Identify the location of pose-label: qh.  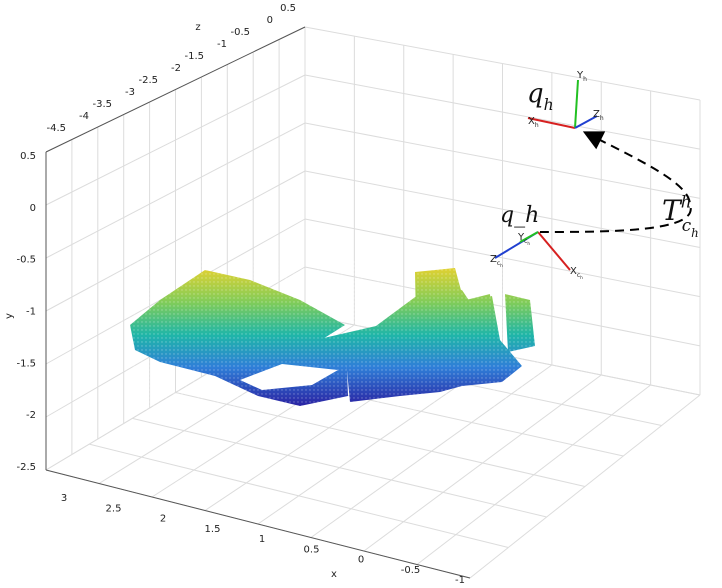
(540, 96).